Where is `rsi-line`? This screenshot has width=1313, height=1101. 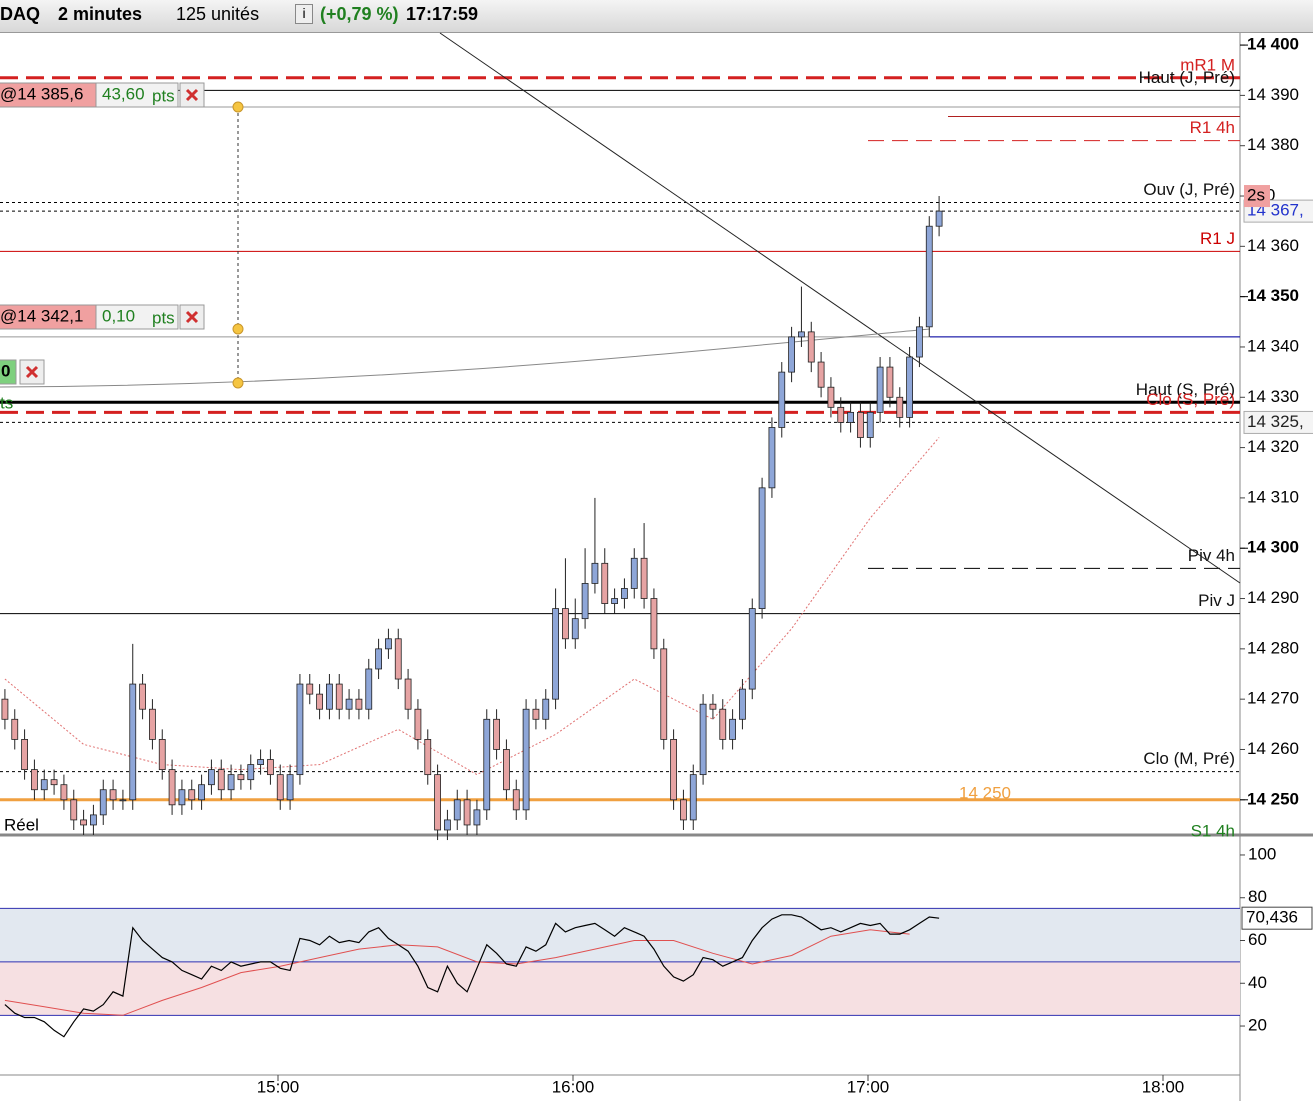 rsi-line is located at coordinates (472, 976).